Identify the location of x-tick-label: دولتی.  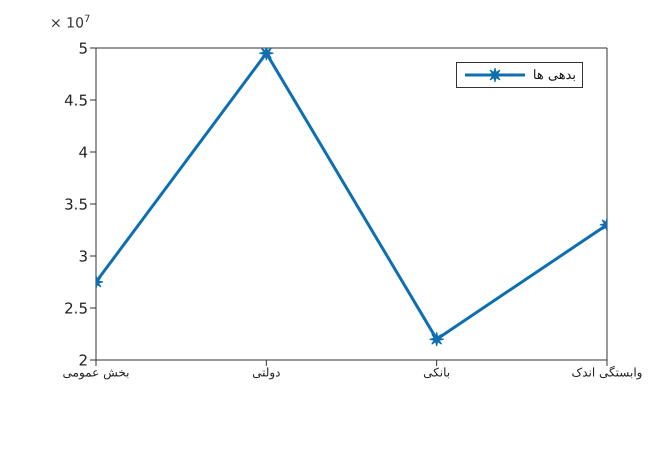
(266, 373).